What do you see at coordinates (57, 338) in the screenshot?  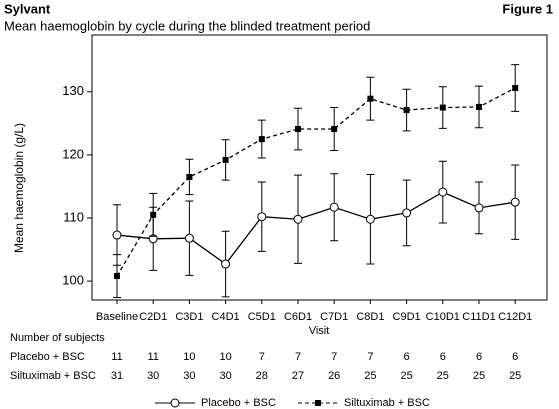 I see `table-title: Number of subjects` at bounding box center [57, 338].